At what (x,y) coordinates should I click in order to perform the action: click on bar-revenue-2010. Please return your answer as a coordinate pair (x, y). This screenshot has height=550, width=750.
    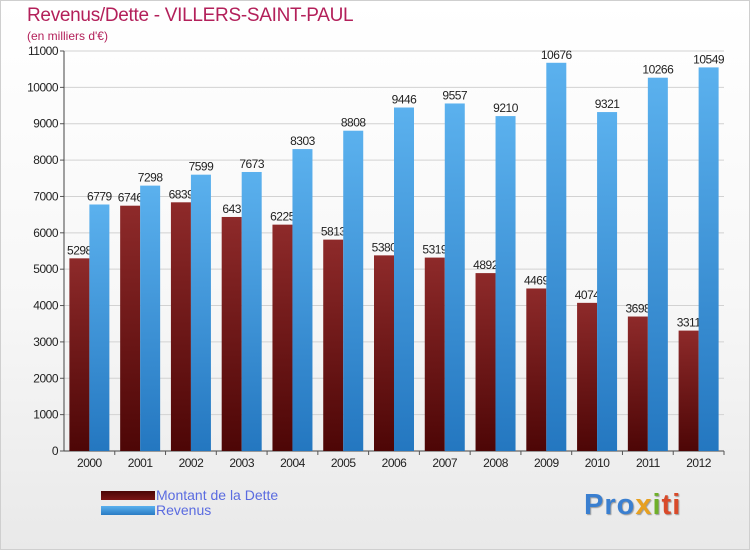
    Looking at the image, I should click on (607, 282).